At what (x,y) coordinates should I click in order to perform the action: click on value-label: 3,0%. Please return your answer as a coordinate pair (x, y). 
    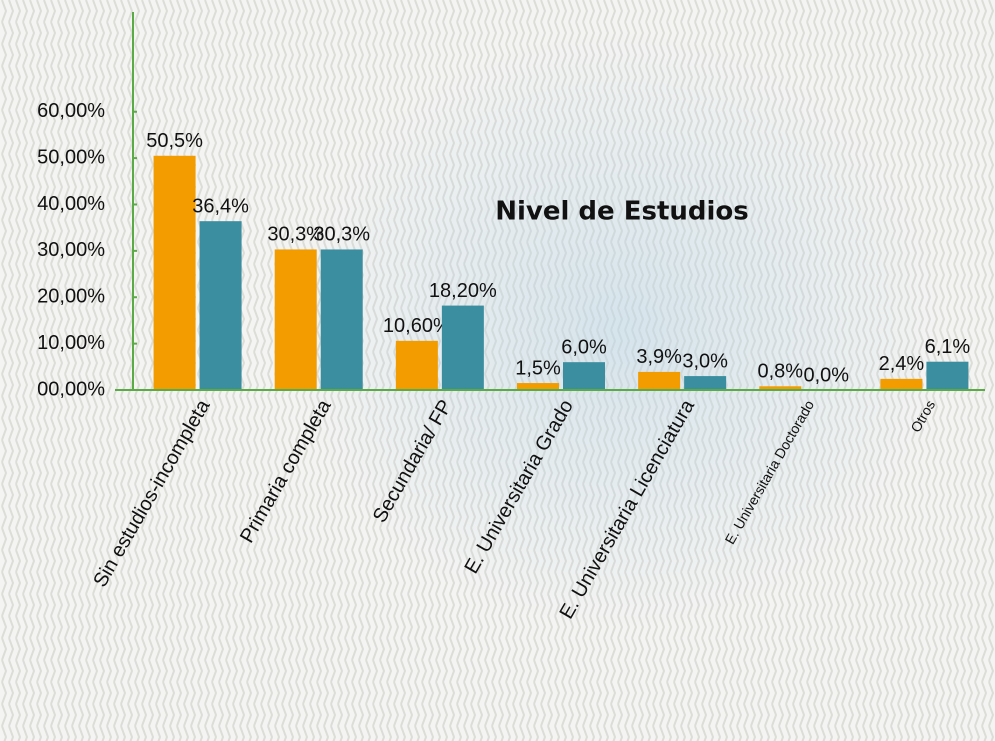
    Looking at the image, I should click on (705, 361).